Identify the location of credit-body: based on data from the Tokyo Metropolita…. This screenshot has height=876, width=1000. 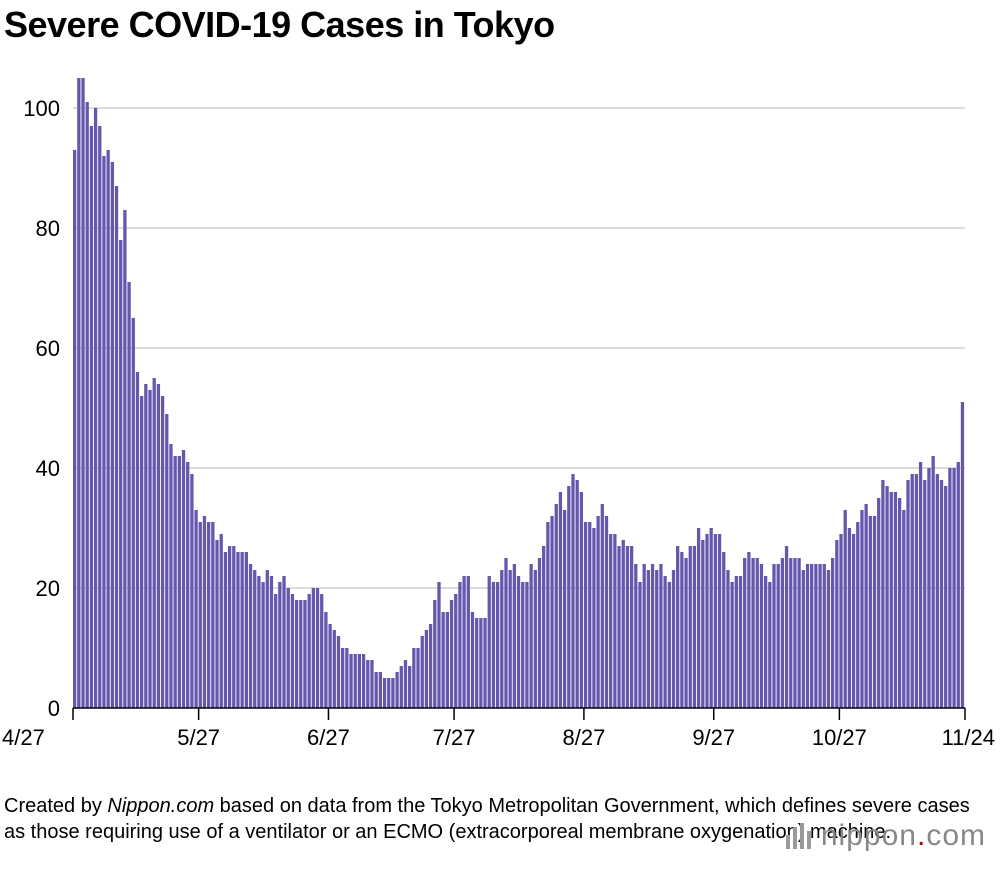
(487, 819).